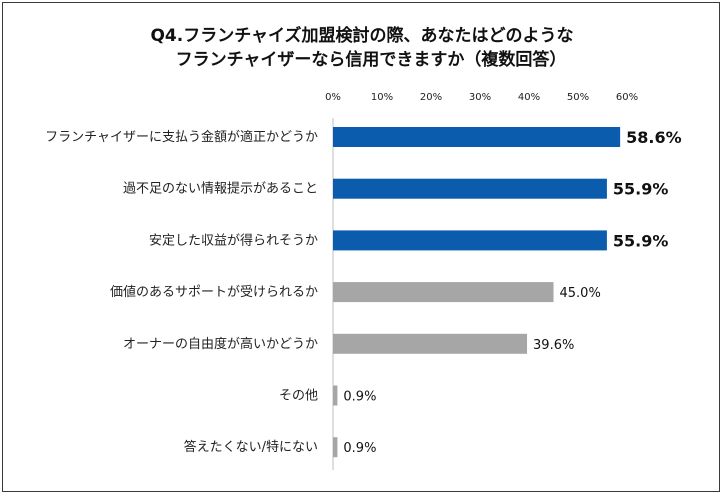 This screenshot has width=724, height=496. What do you see at coordinates (529, 97) in the screenshot?
I see `x-tick-label: 40%` at bounding box center [529, 97].